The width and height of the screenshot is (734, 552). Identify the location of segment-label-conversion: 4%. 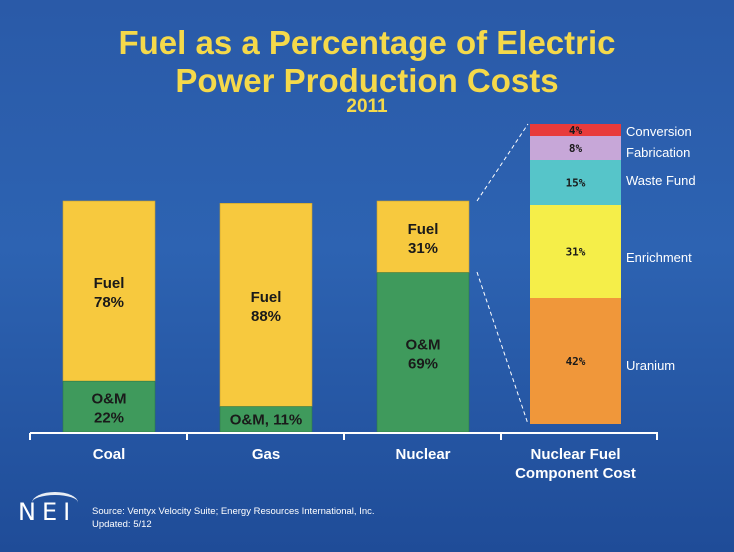
(576, 130).